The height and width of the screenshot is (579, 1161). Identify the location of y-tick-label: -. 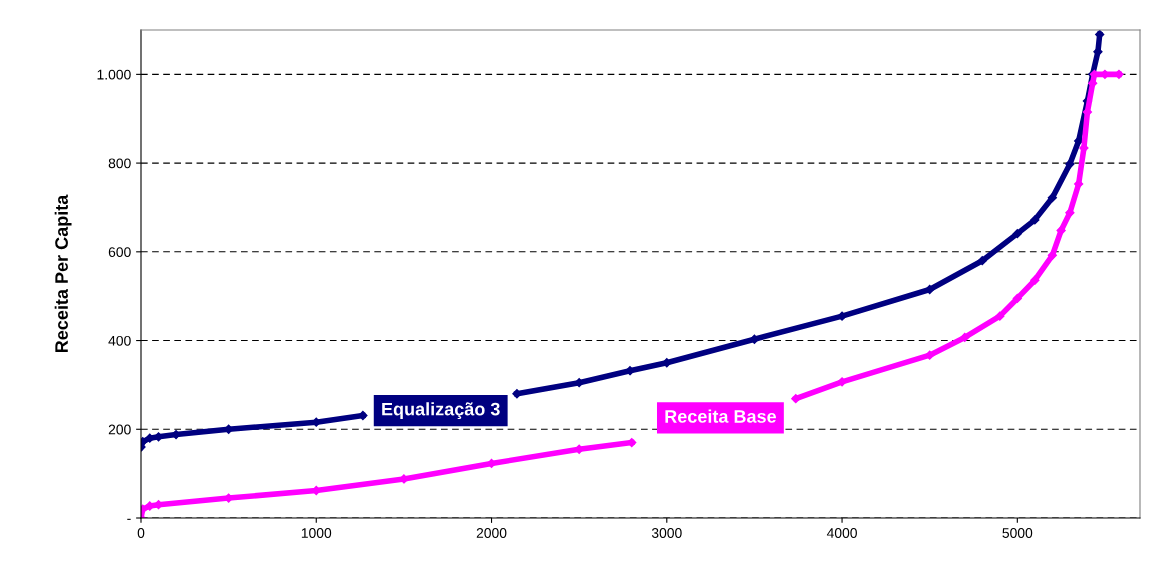
(129, 519).